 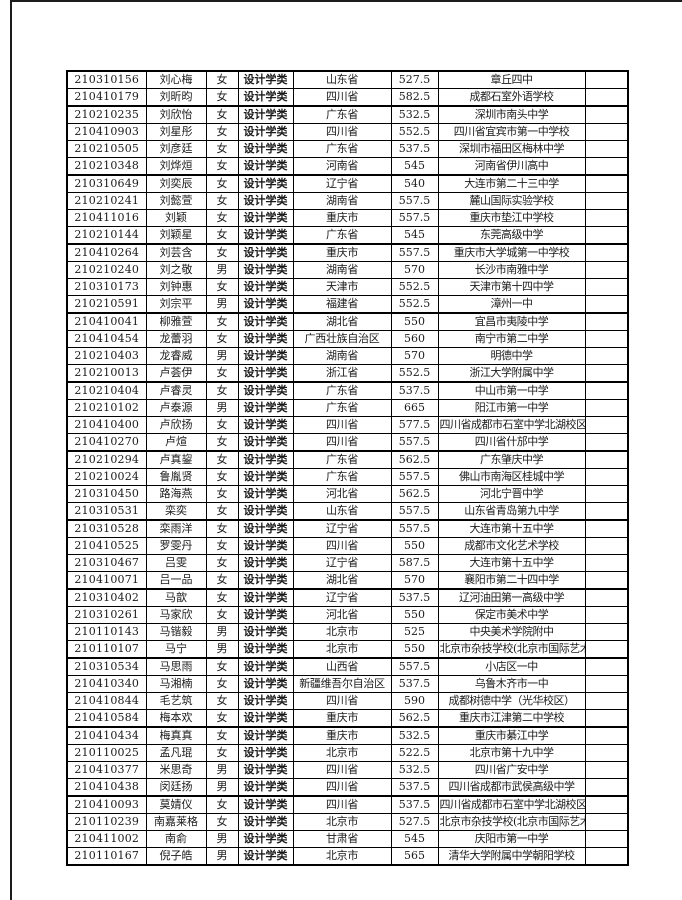 What do you see at coordinates (414, 97) in the screenshot?
I see `cell-score: 582.5` at bounding box center [414, 97].